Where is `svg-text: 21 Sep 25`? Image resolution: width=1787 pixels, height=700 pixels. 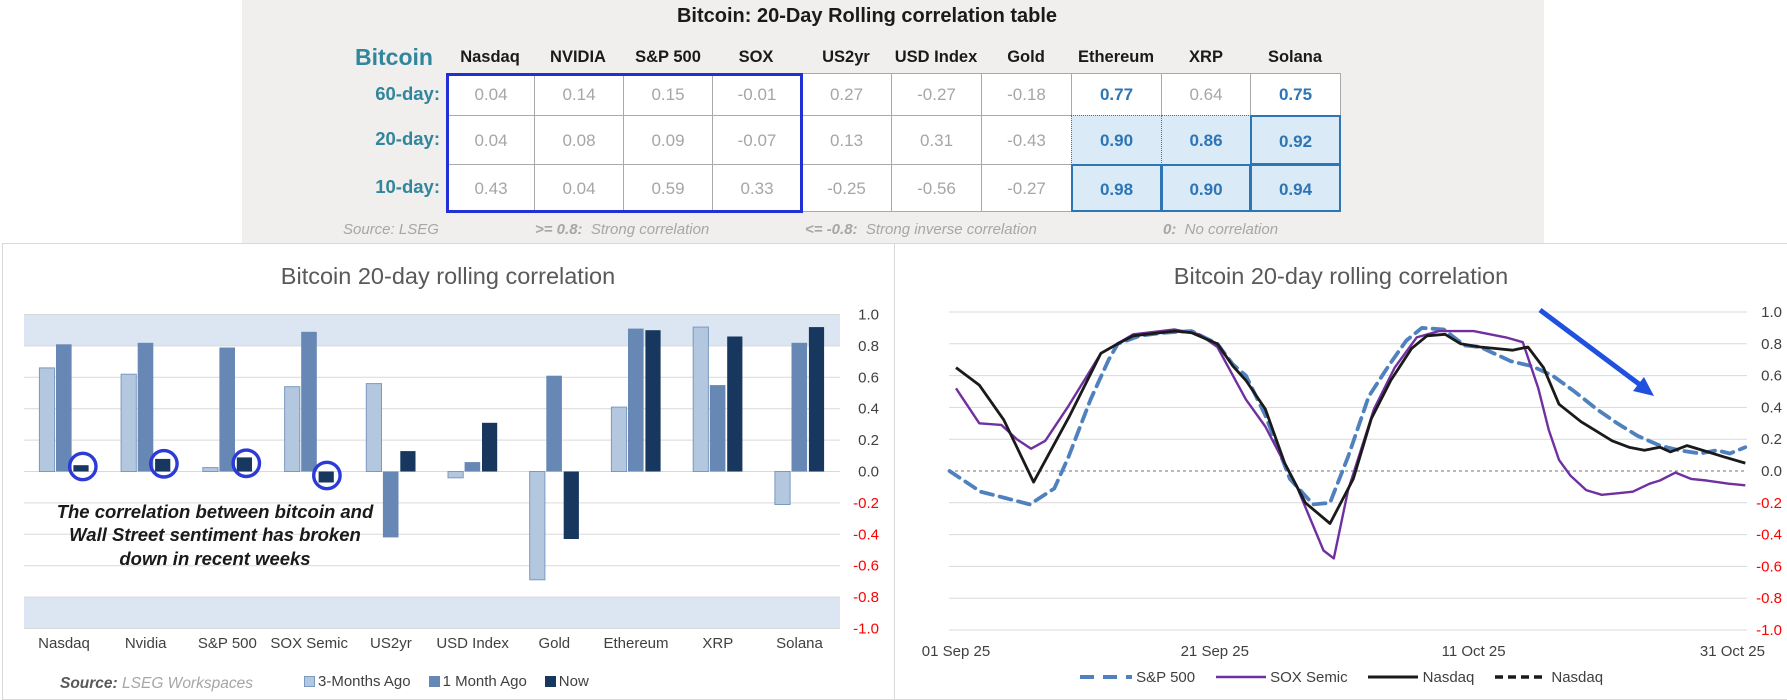 svg-text: 21 Sep 25 is located at coordinates (1215, 651).